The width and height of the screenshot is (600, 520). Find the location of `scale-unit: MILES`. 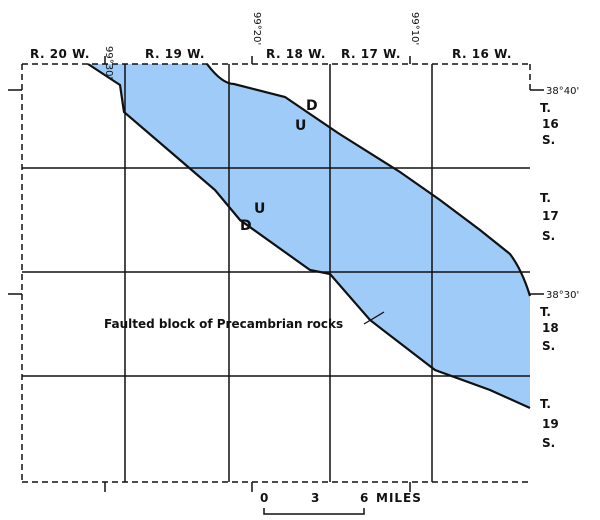

scale-unit: MILES is located at coordinates (399, 498).